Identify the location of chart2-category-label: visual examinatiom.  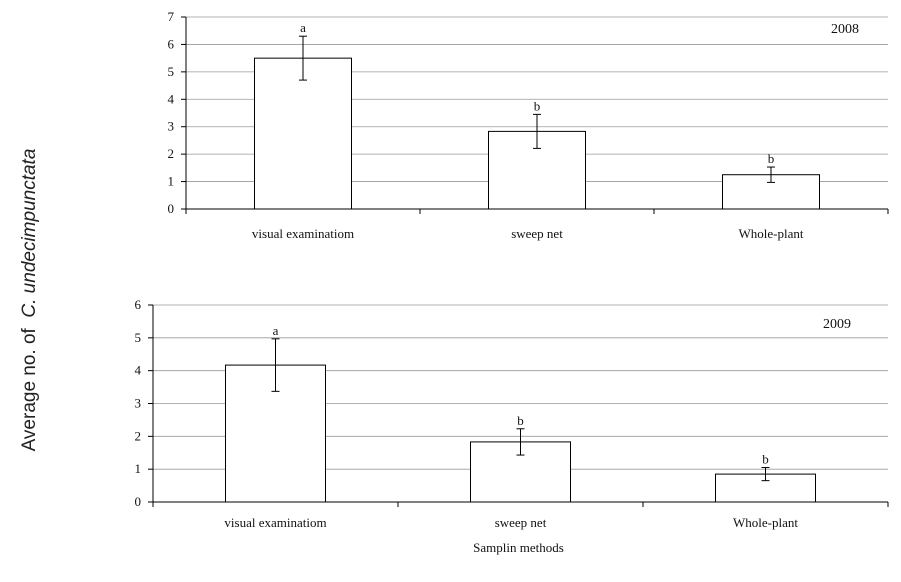
(275, 522).